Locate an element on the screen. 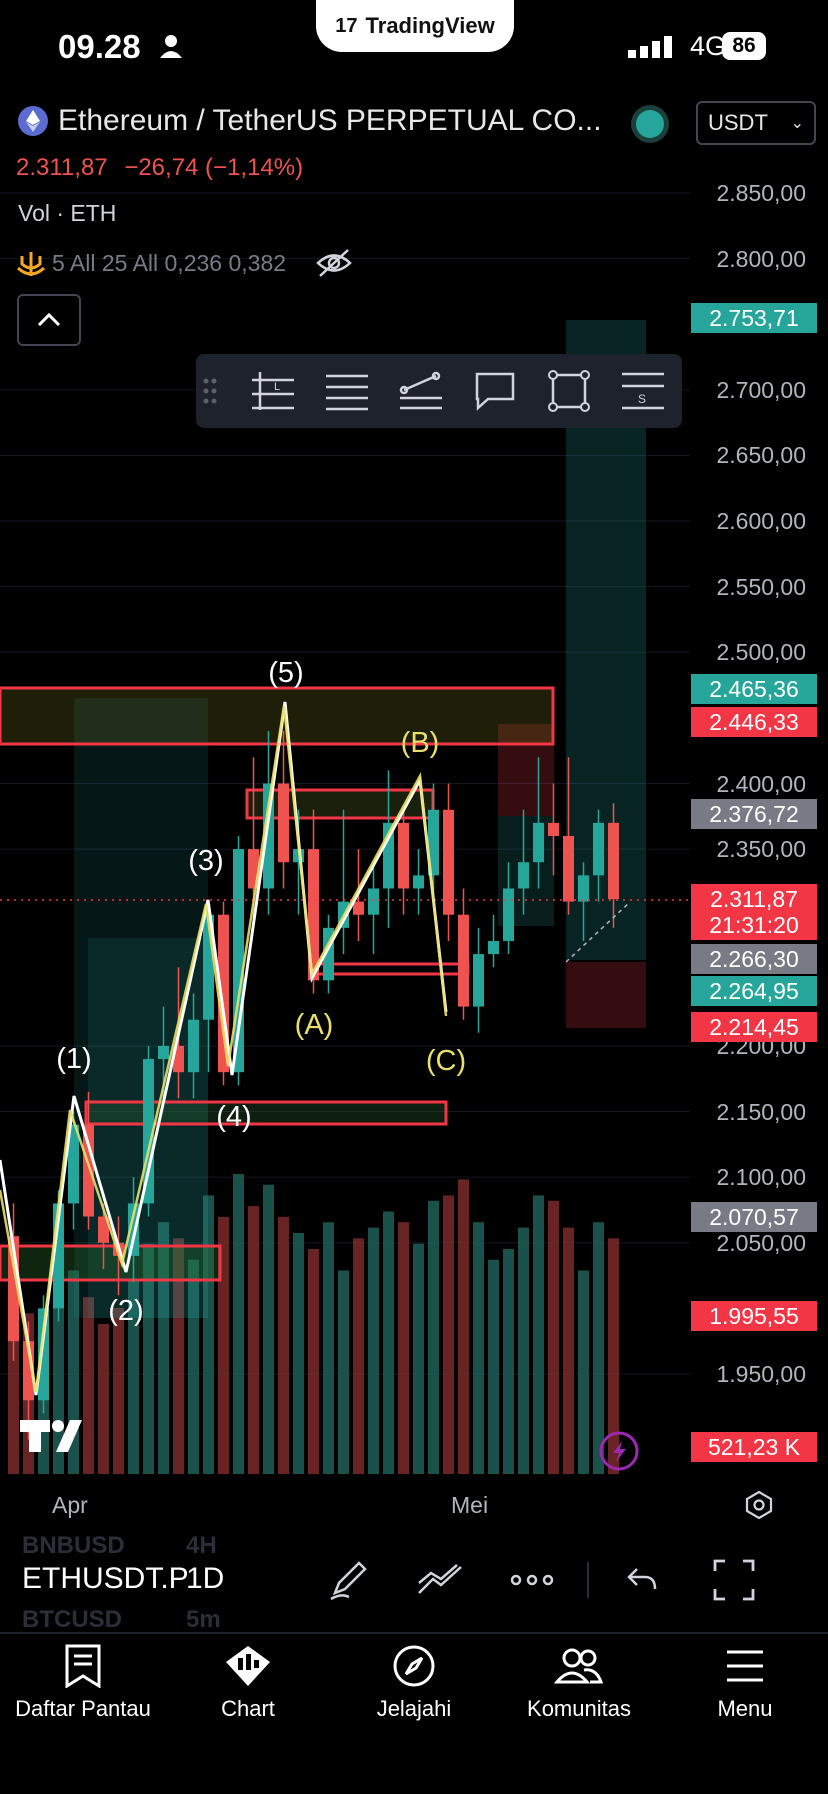 The width and height of the screenshot is (828, 1794). chart-settings-icon is located at coordinates (759, 1505).